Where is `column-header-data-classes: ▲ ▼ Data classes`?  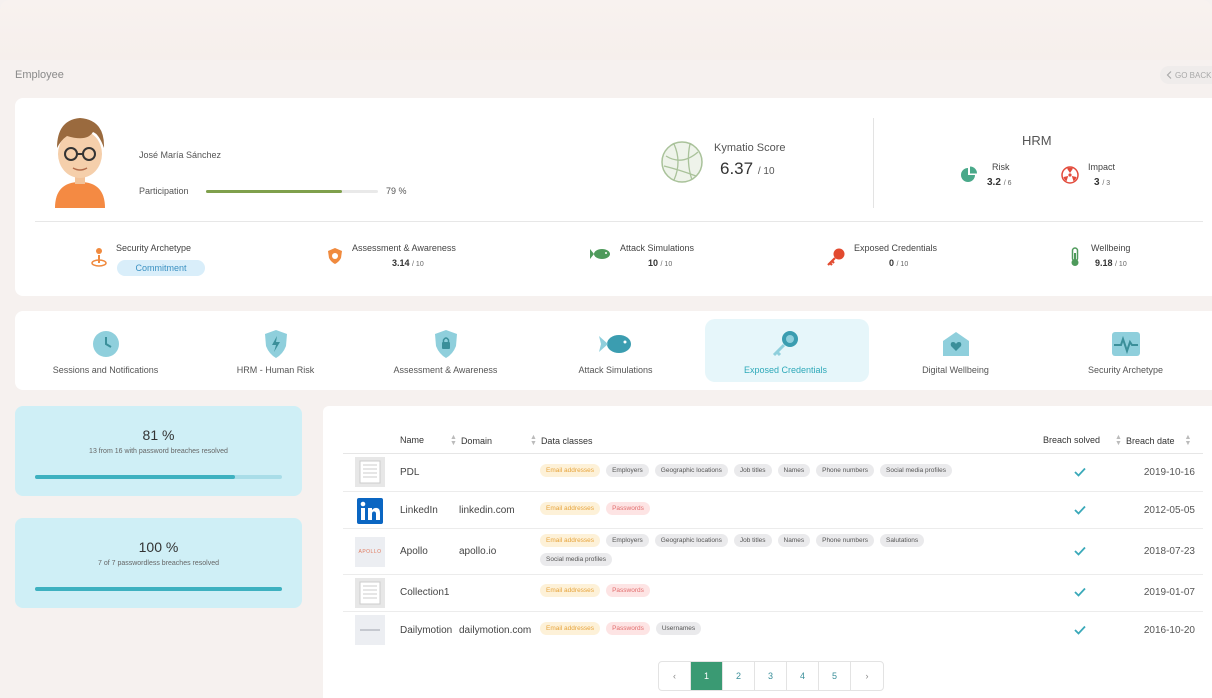
column-header-data-classes: ▲ ▼ Data classes is located at coordinates (561, 440).